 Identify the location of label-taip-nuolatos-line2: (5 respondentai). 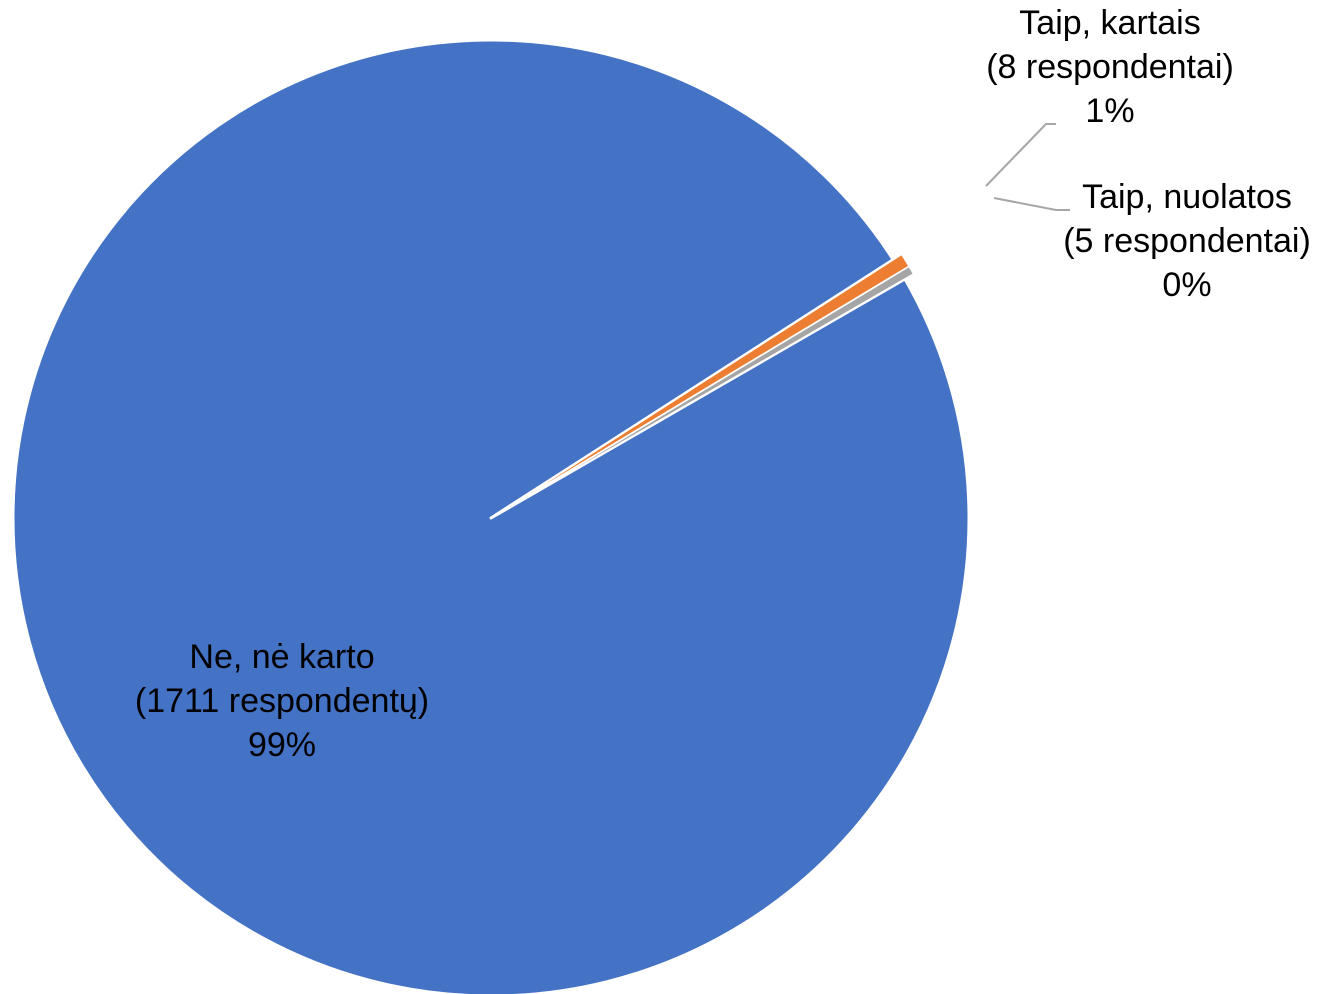
(1187, 241).